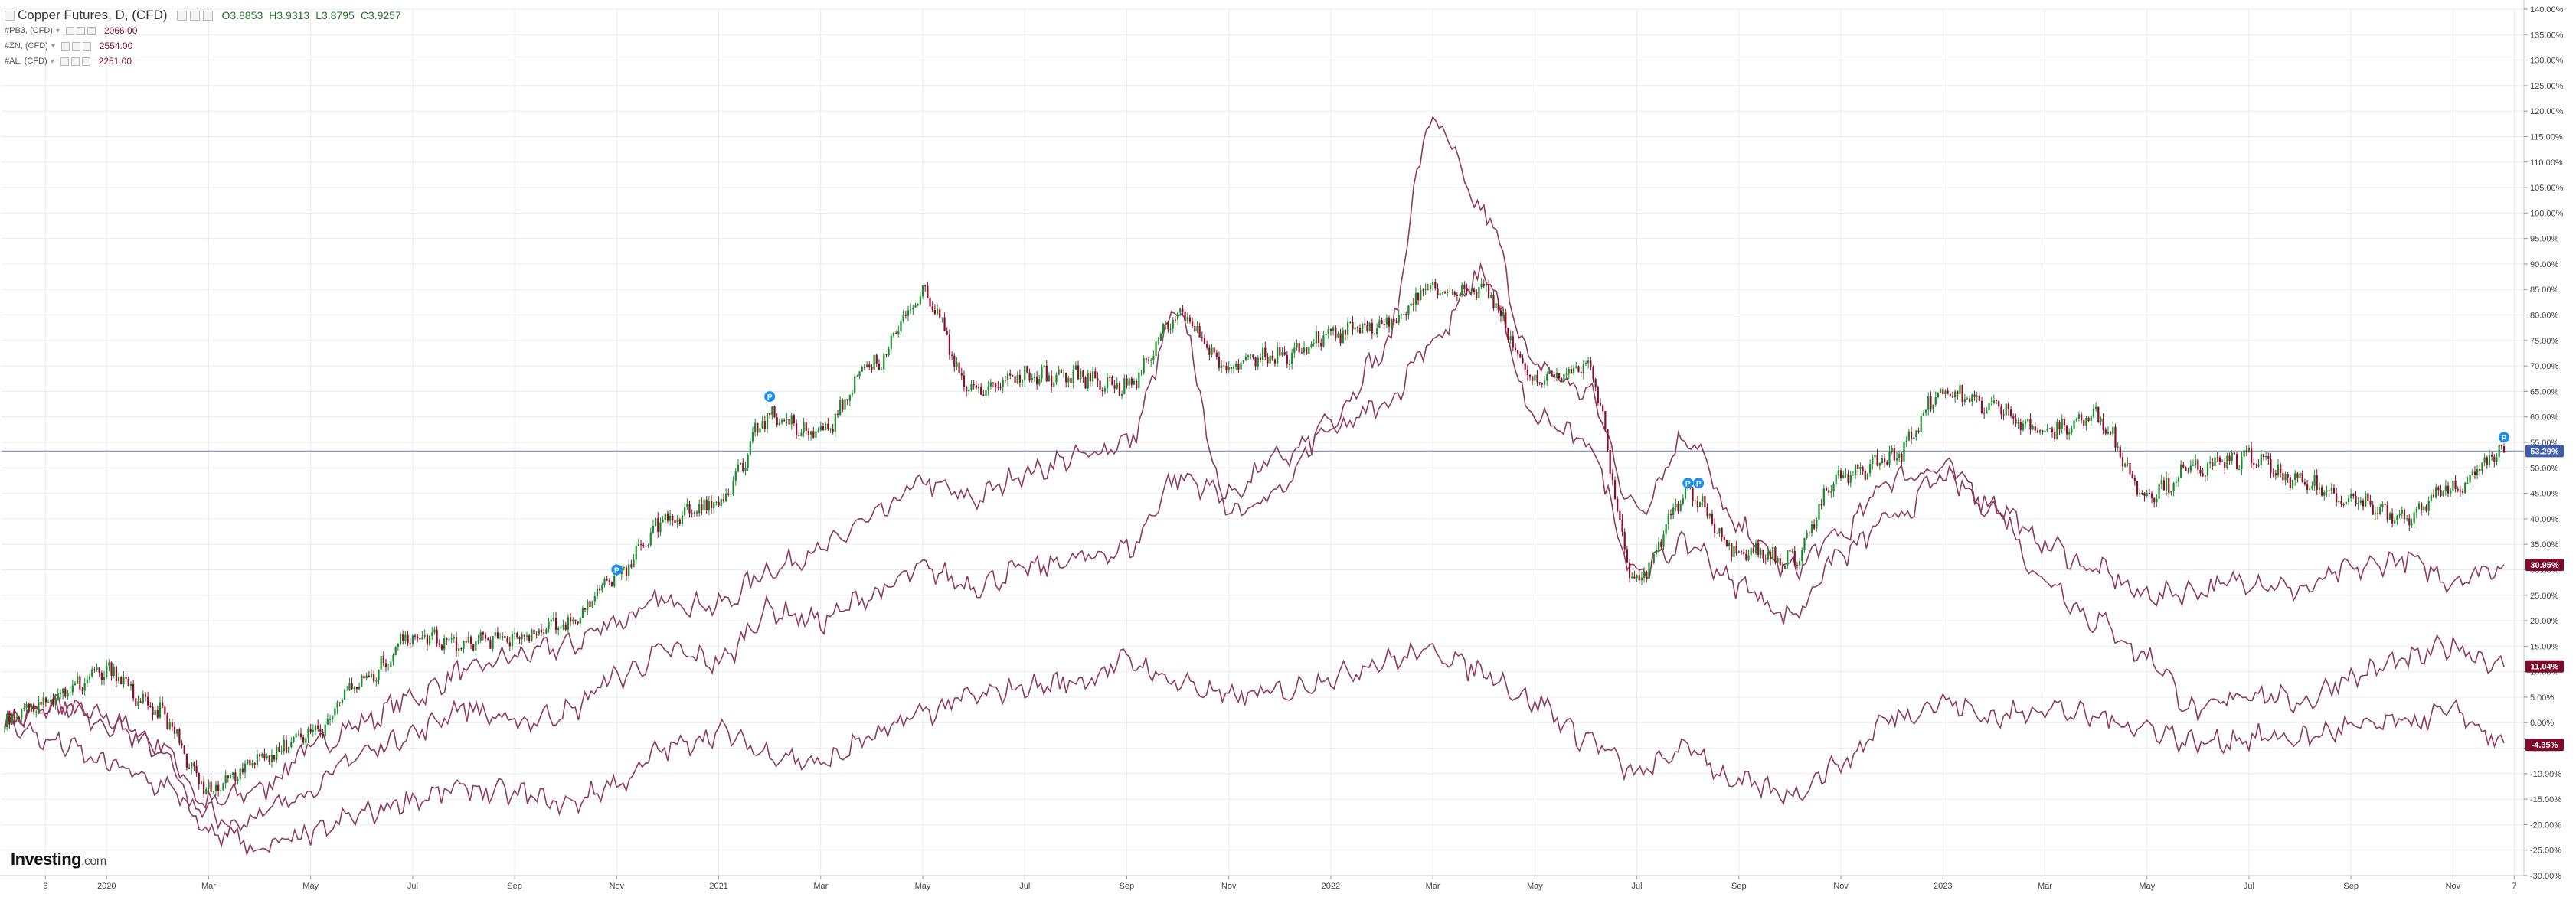 The width and height of the screenshot is (2576, 897). What do you see at coordinates (2547, 213) in the screenshot?
I see `y-tick-label: 100.00%` at bounding box center [2547, 213].